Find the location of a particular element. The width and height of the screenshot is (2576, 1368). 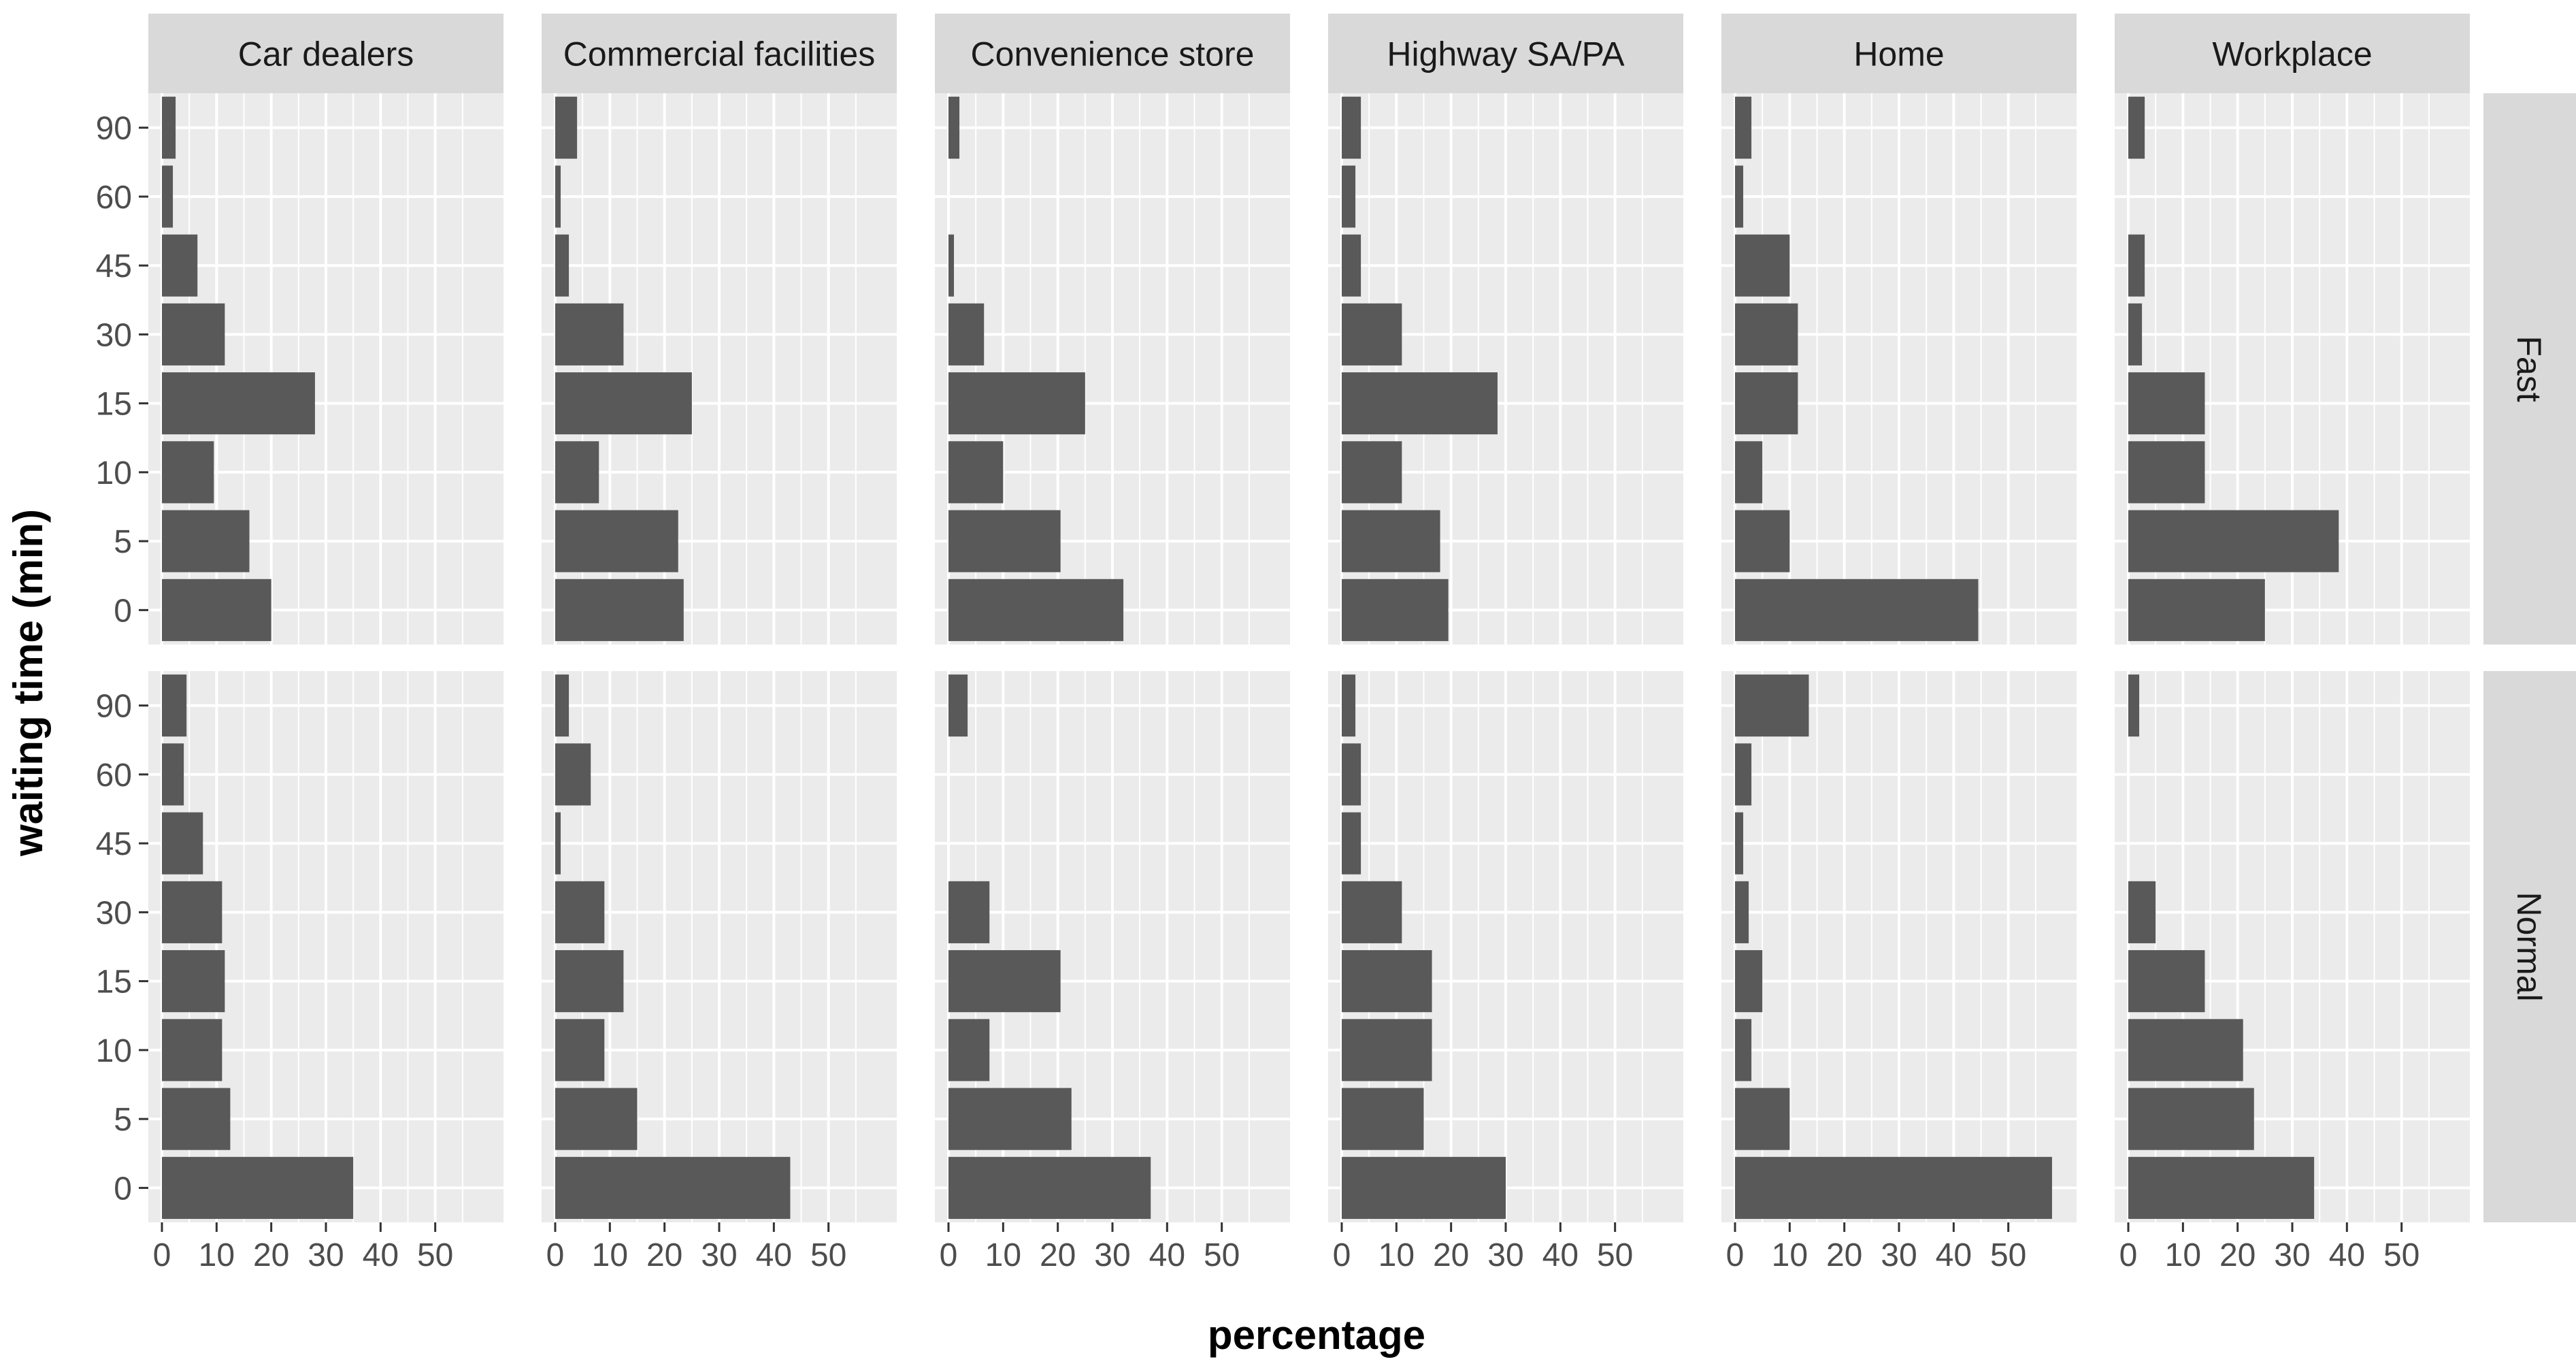

x-tick-label-commercial-facilities-50: 50 is located at coordinates (828, 1255).